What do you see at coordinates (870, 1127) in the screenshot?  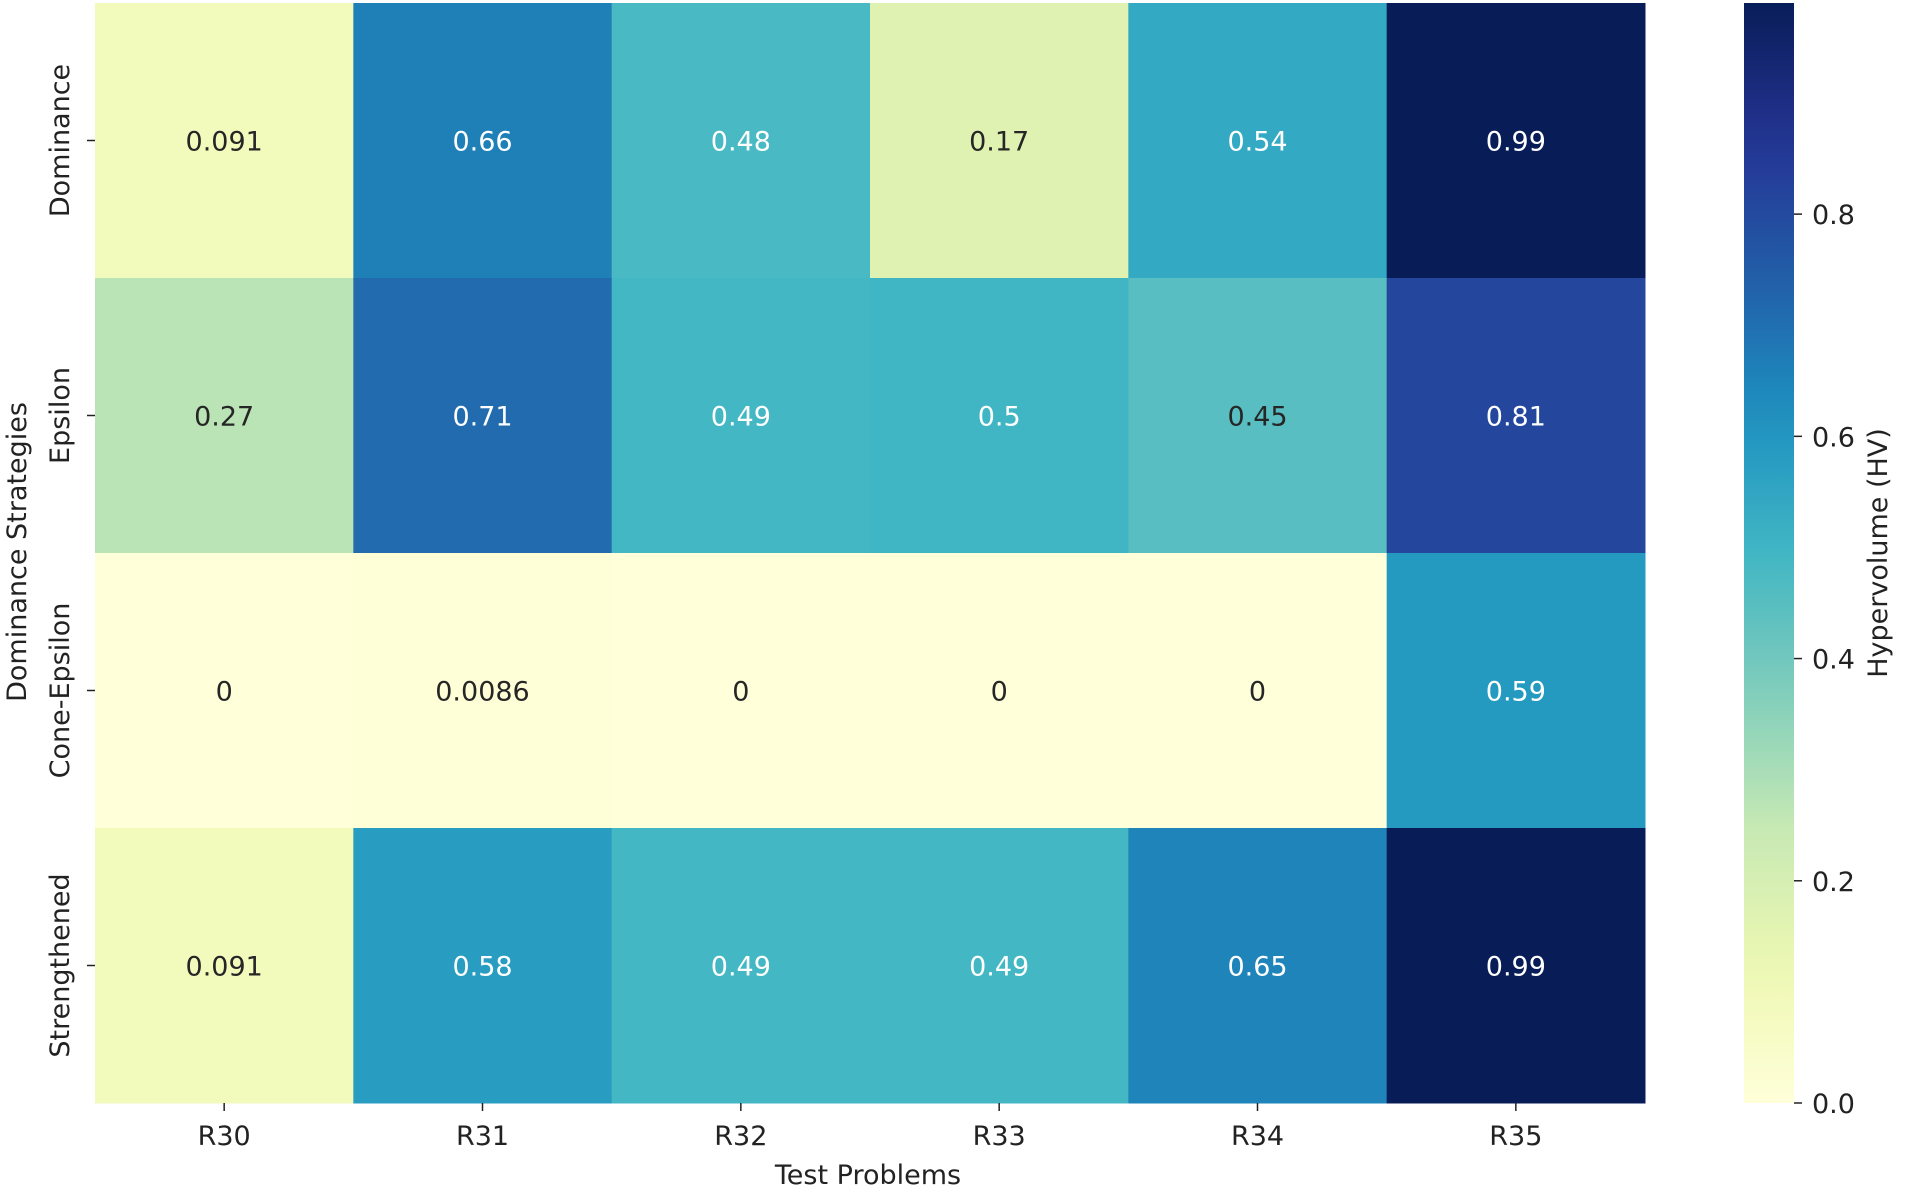 I see `x-axis: R30 R31 R32 R33 R34 R35` at bounding box center [870, 1127].